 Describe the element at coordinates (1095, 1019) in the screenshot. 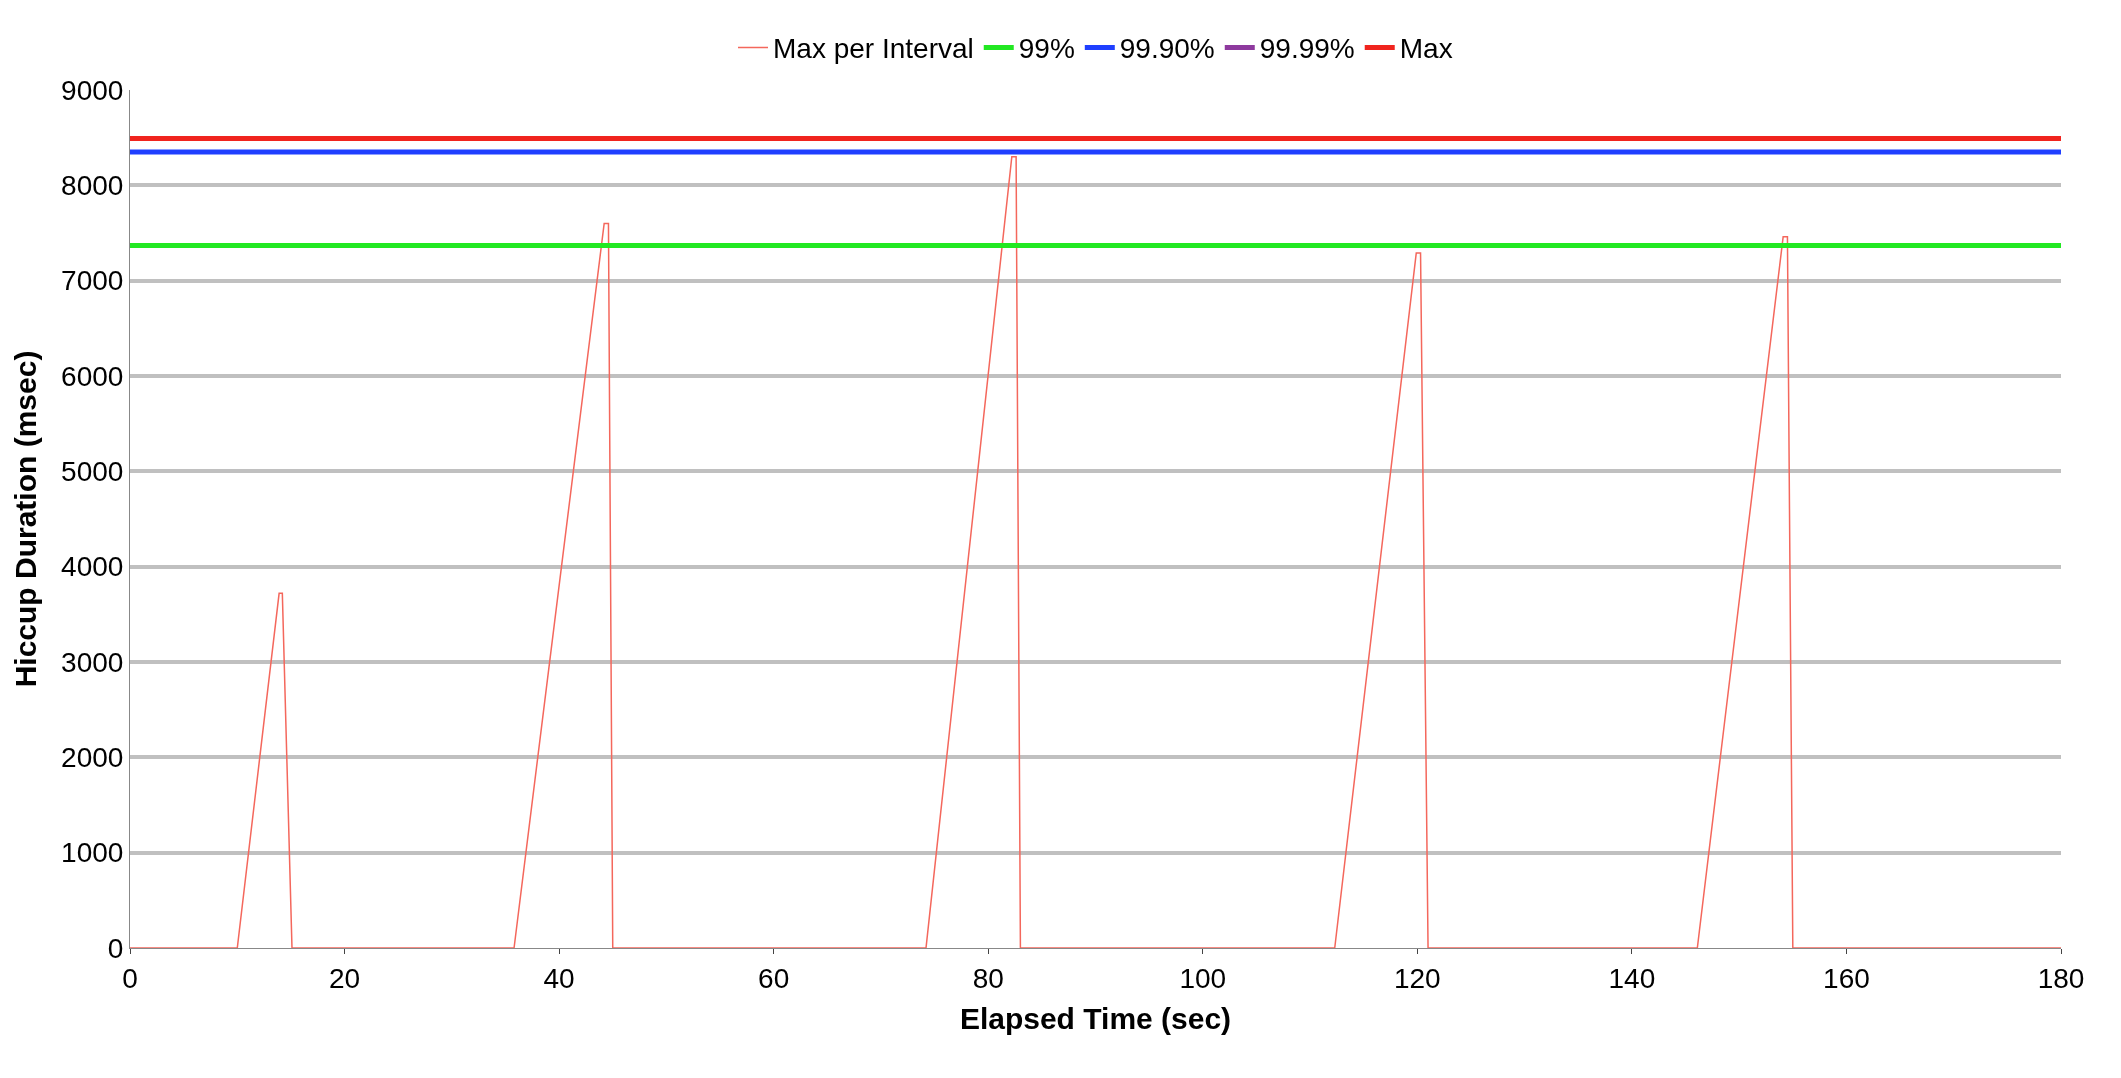

I see `x-axis-title: Elapsed Time (sec)` at that location.